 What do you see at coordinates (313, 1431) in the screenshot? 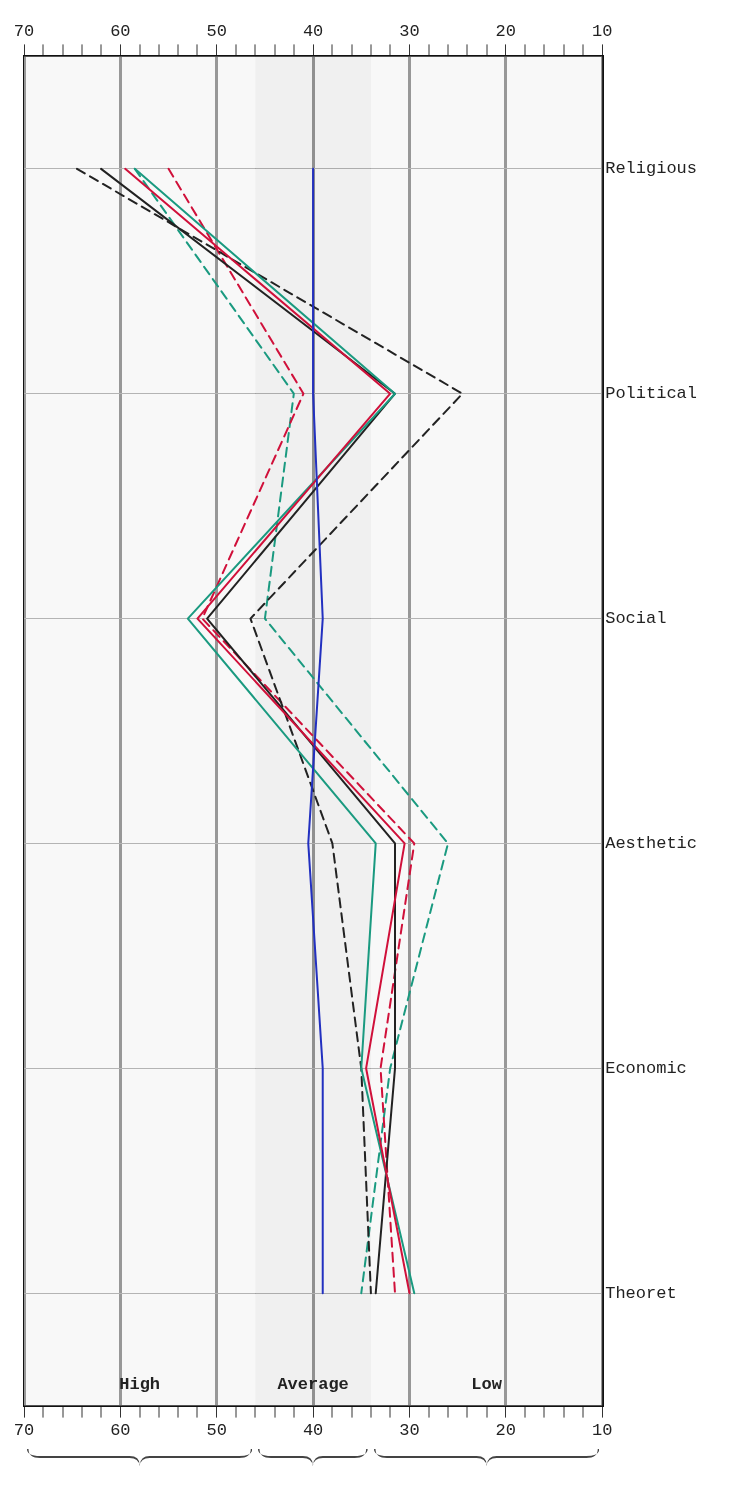
I see `x-tick-label: 40` at bounding box center [313, 1431].